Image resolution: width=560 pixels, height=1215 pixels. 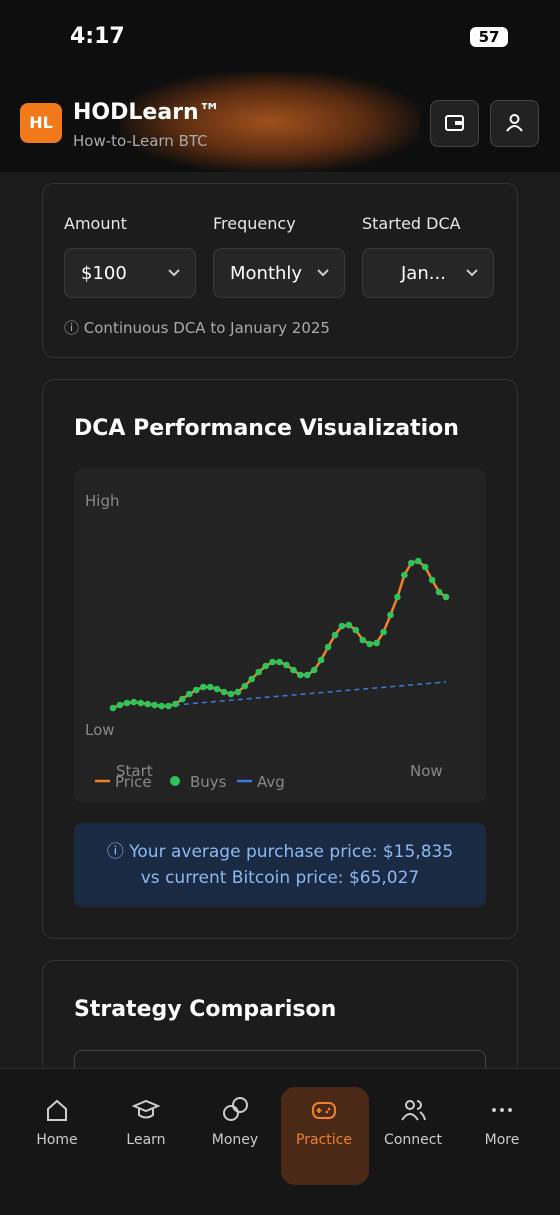 What do you see at coordinates (426, 771) in the screenshot?
I see `axis-label: Now` at bounding box center [426, 771].